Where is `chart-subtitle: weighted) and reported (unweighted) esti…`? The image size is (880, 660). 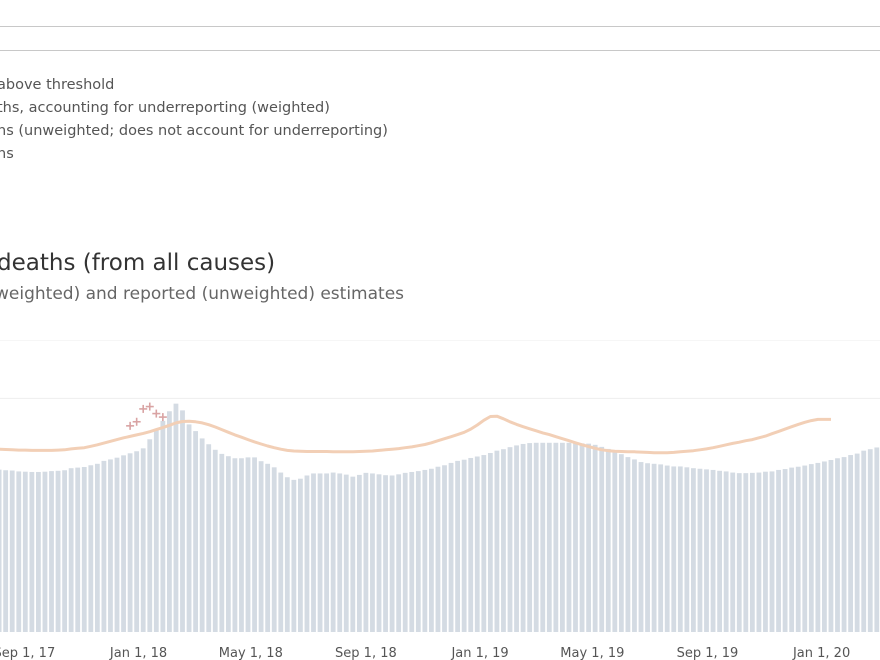
chart-subtitle: weighted) and reported (unweighted) esti… is located at coordinates (202, 294).